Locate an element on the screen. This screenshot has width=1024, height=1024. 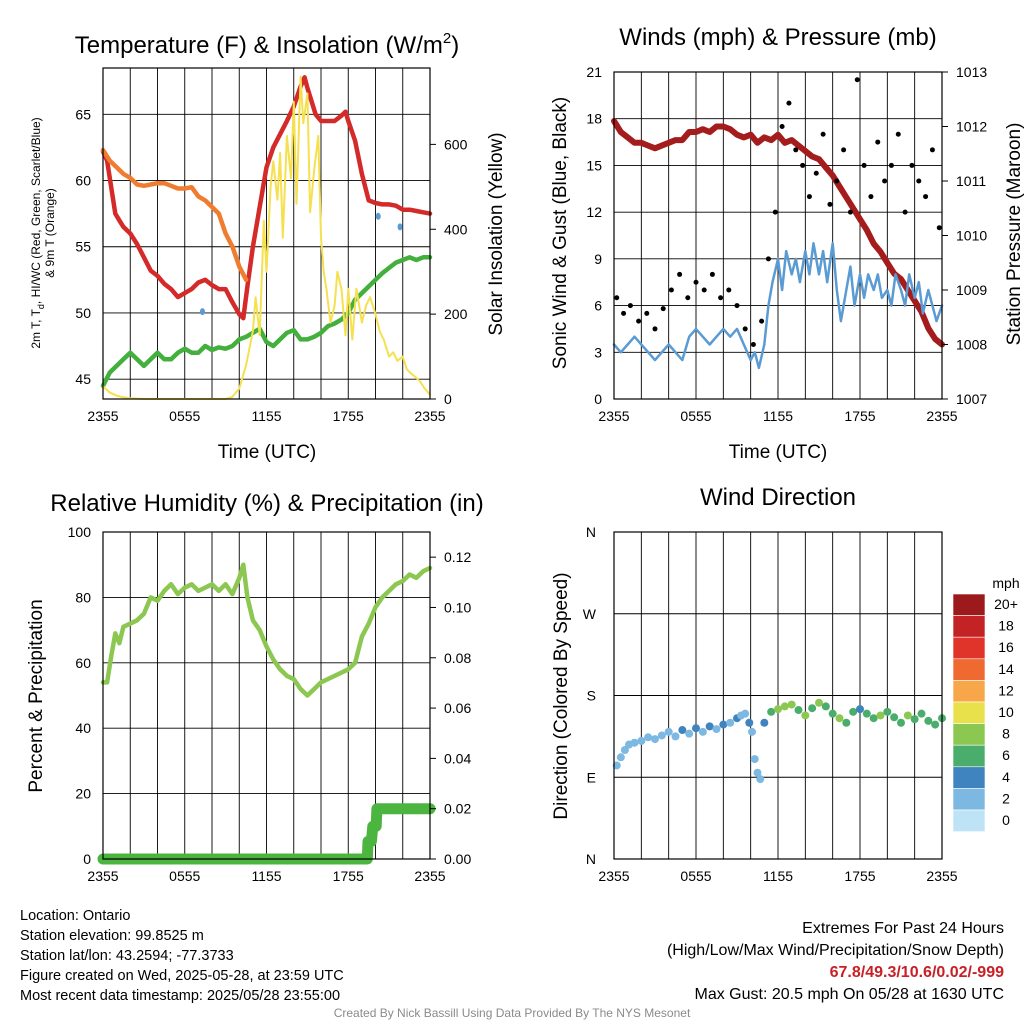
extremes-title: Extremes For Past 24 Hours is located at coordinates (903, 928).